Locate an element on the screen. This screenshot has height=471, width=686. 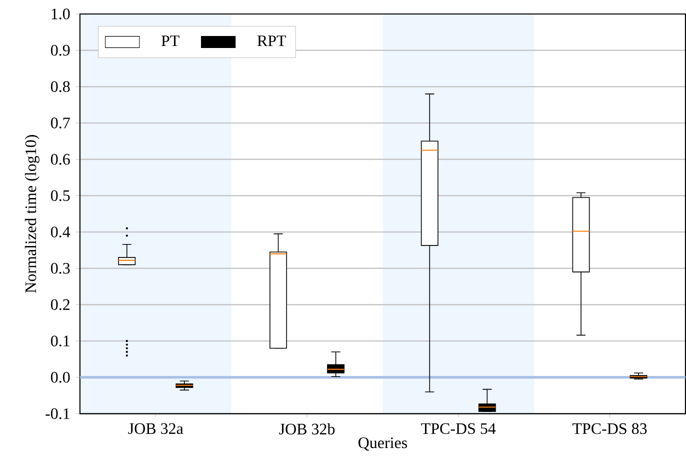
y-tick-label: 0.4 is located at coordinates (60, 232).